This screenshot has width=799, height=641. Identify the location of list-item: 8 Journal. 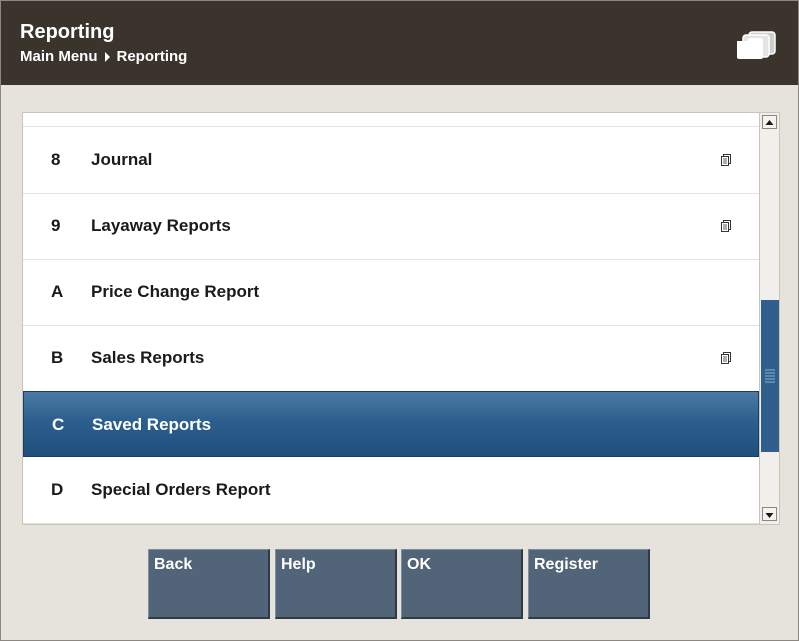
(391, 160).